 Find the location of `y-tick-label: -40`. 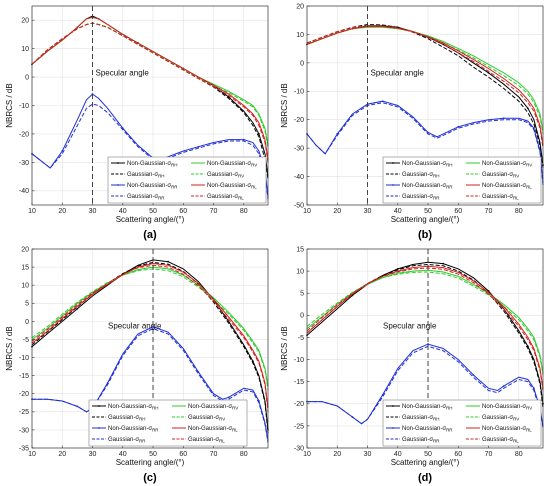

y-tick-label: -40 is located at coordinates (299, 177).